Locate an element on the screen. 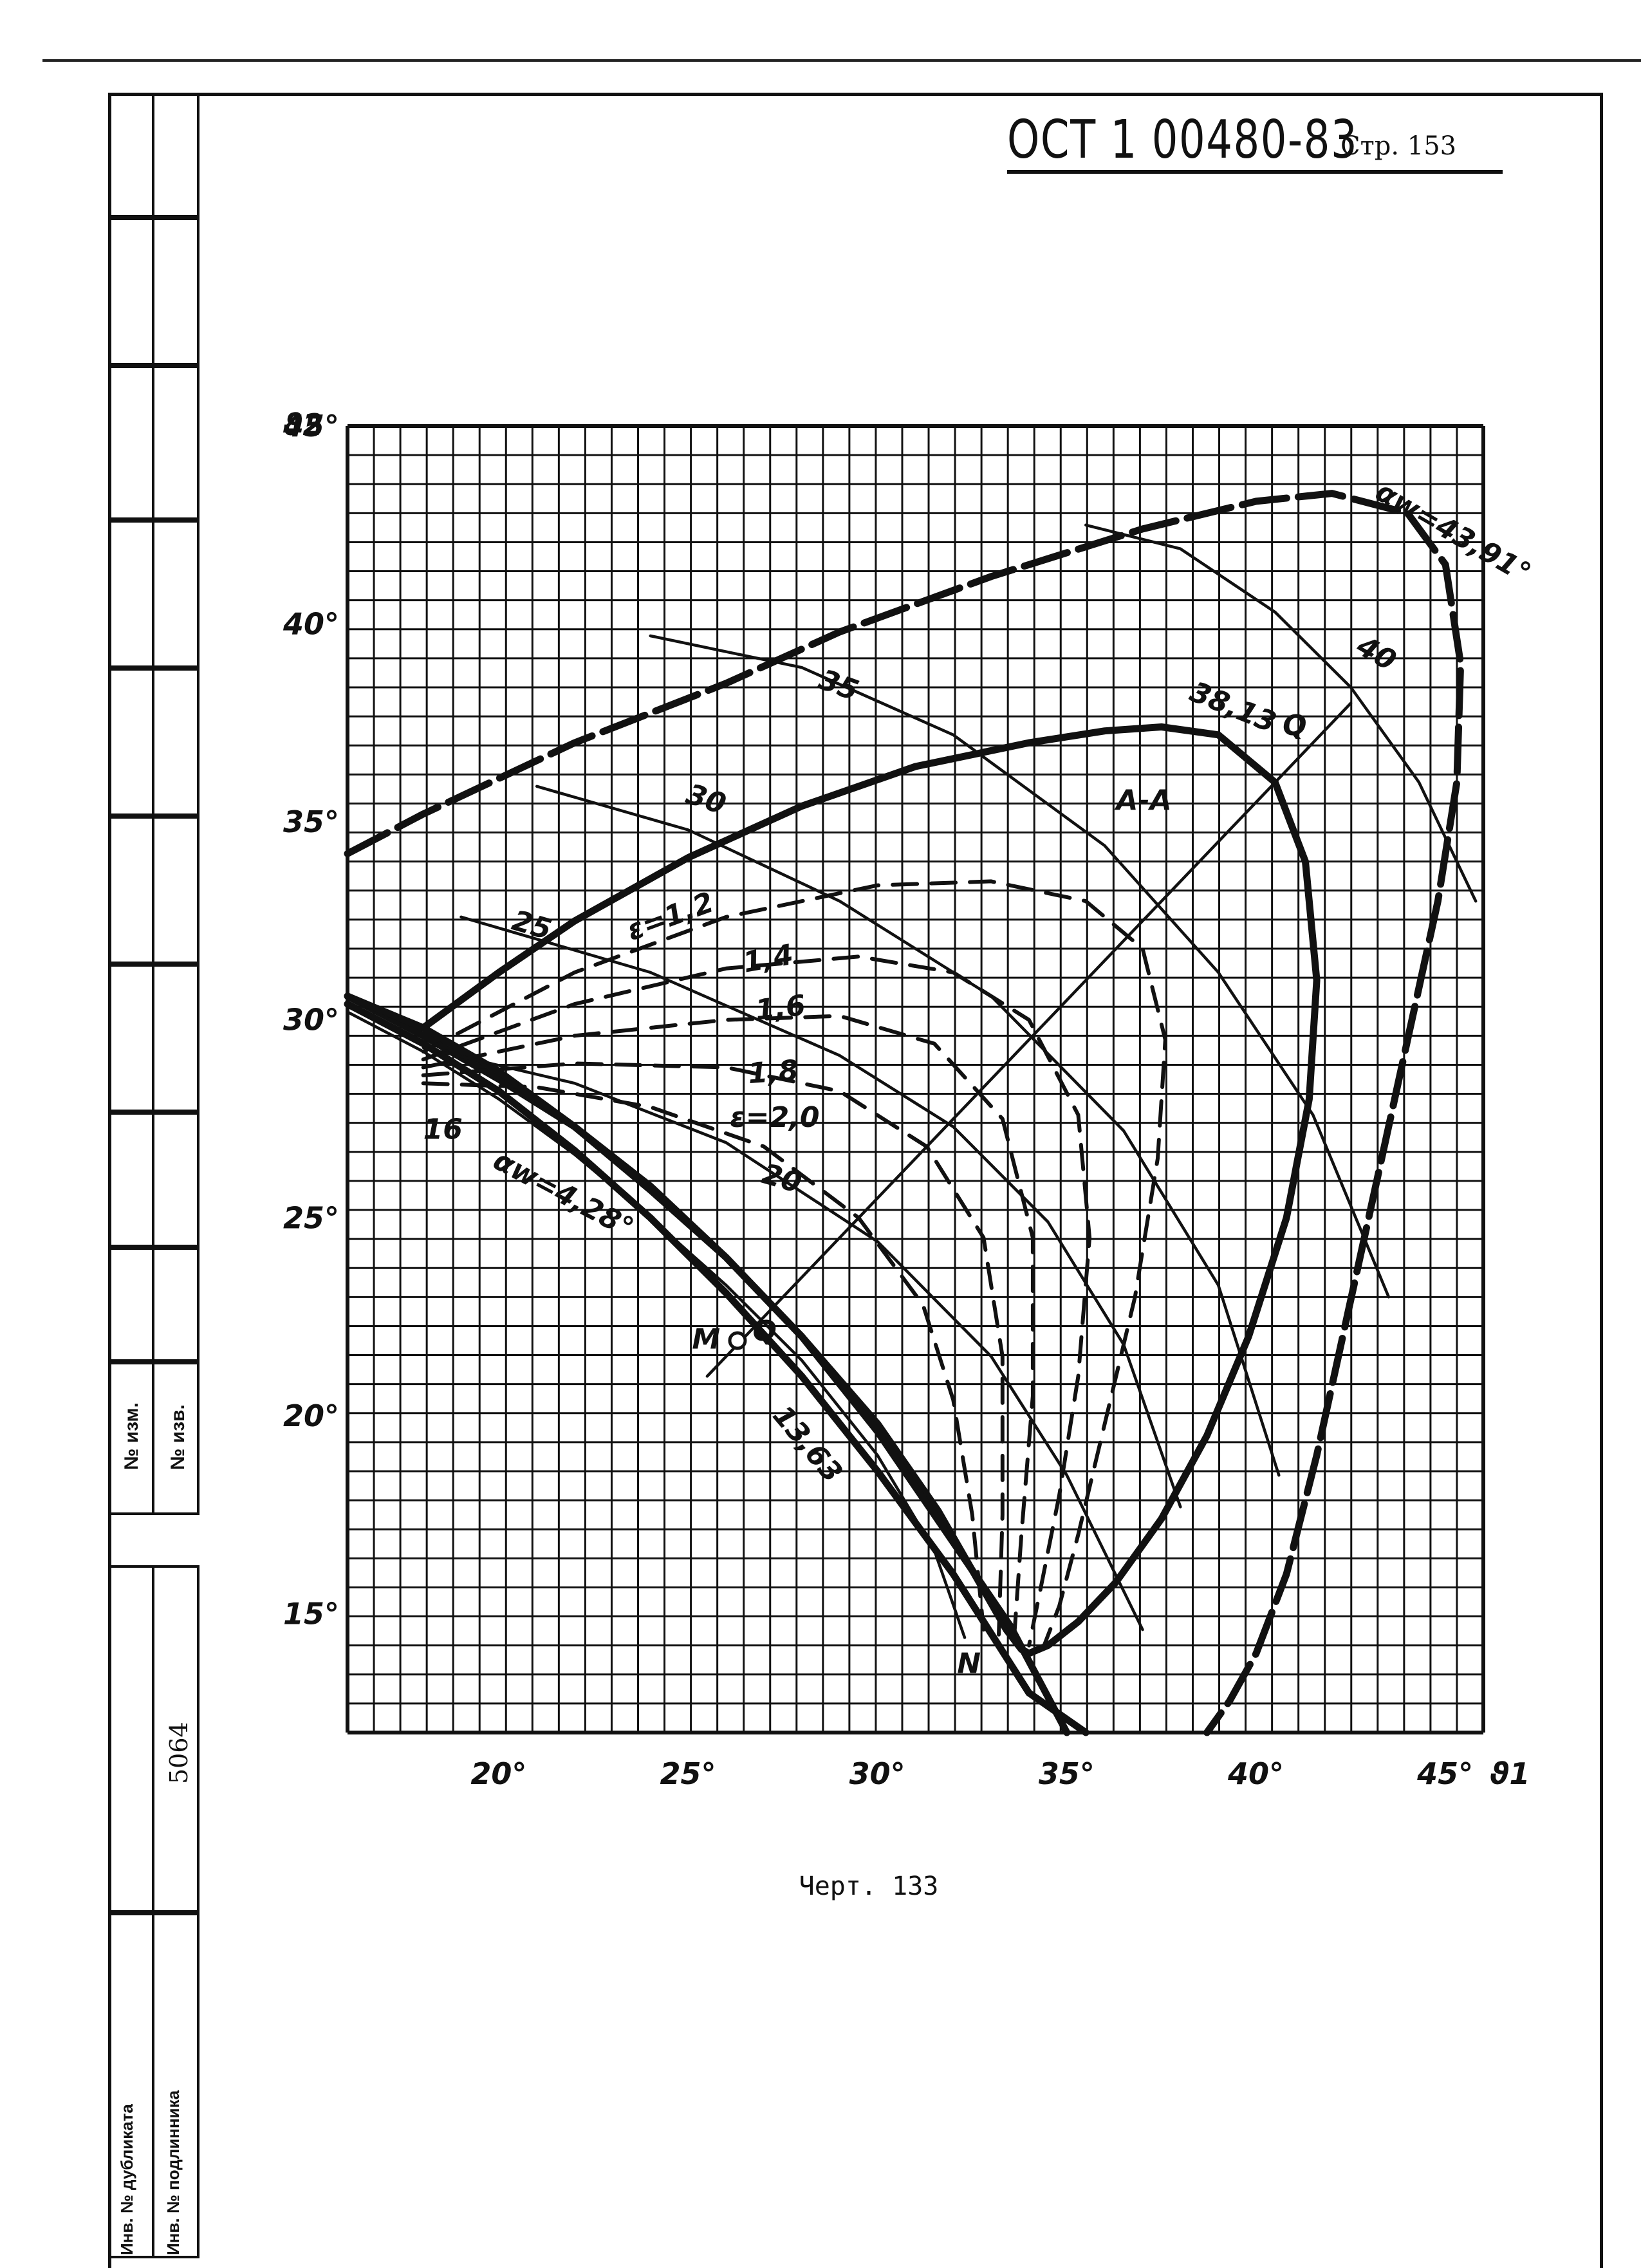 This screenshot has width=1641, height=2268. x-tick-label: 45° is located at coordinates (1445, 1773).